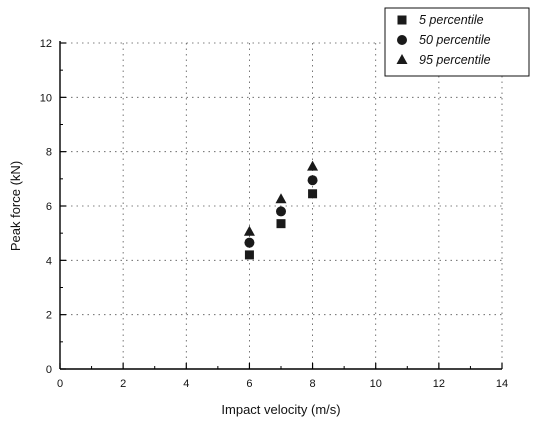  Describe the element at coordinates (186, 384) in the screenshot. I see `x-tick-label: 4` at that location.